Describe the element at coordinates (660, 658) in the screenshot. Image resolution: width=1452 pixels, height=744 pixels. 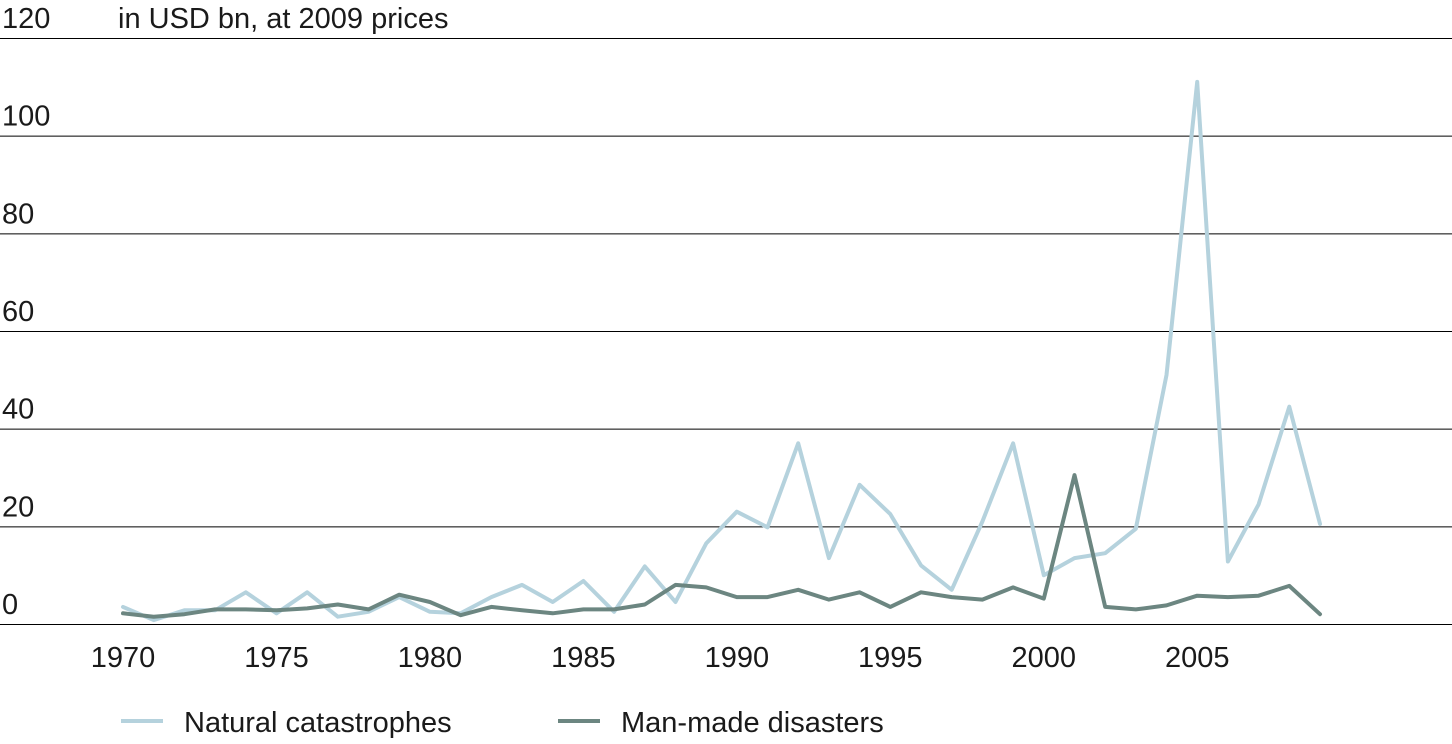
I see `x-axis-ticks: 1970 1975 1980 1985 1990 1995 2000 2005` at that location.